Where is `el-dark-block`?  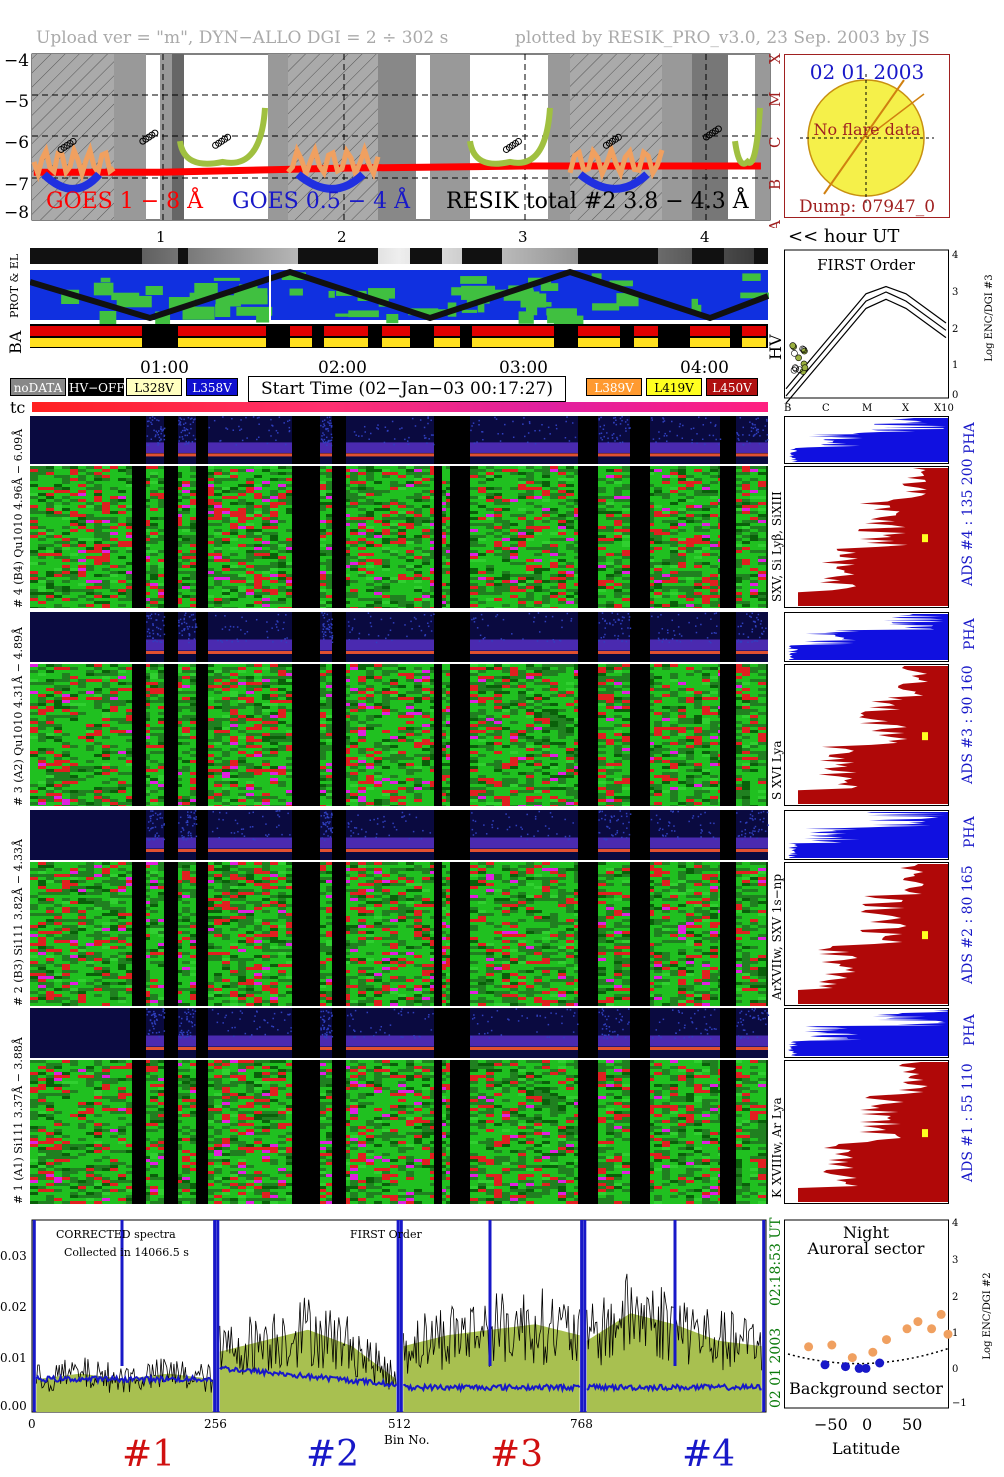
el-dark-block is located at coordinates (761, 256).